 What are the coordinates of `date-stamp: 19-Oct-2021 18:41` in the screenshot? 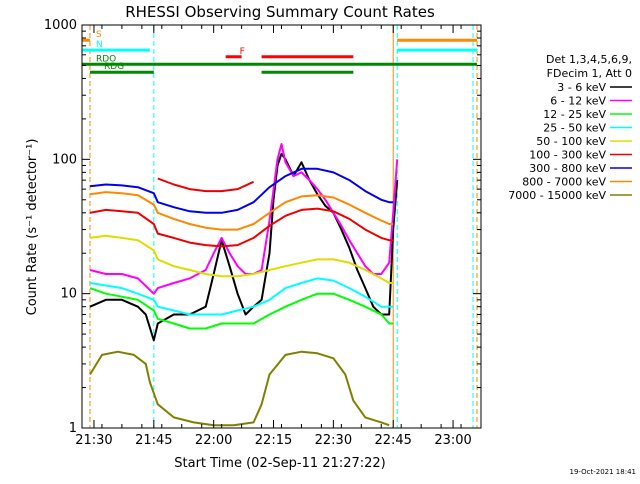 It's located at (603, 472).